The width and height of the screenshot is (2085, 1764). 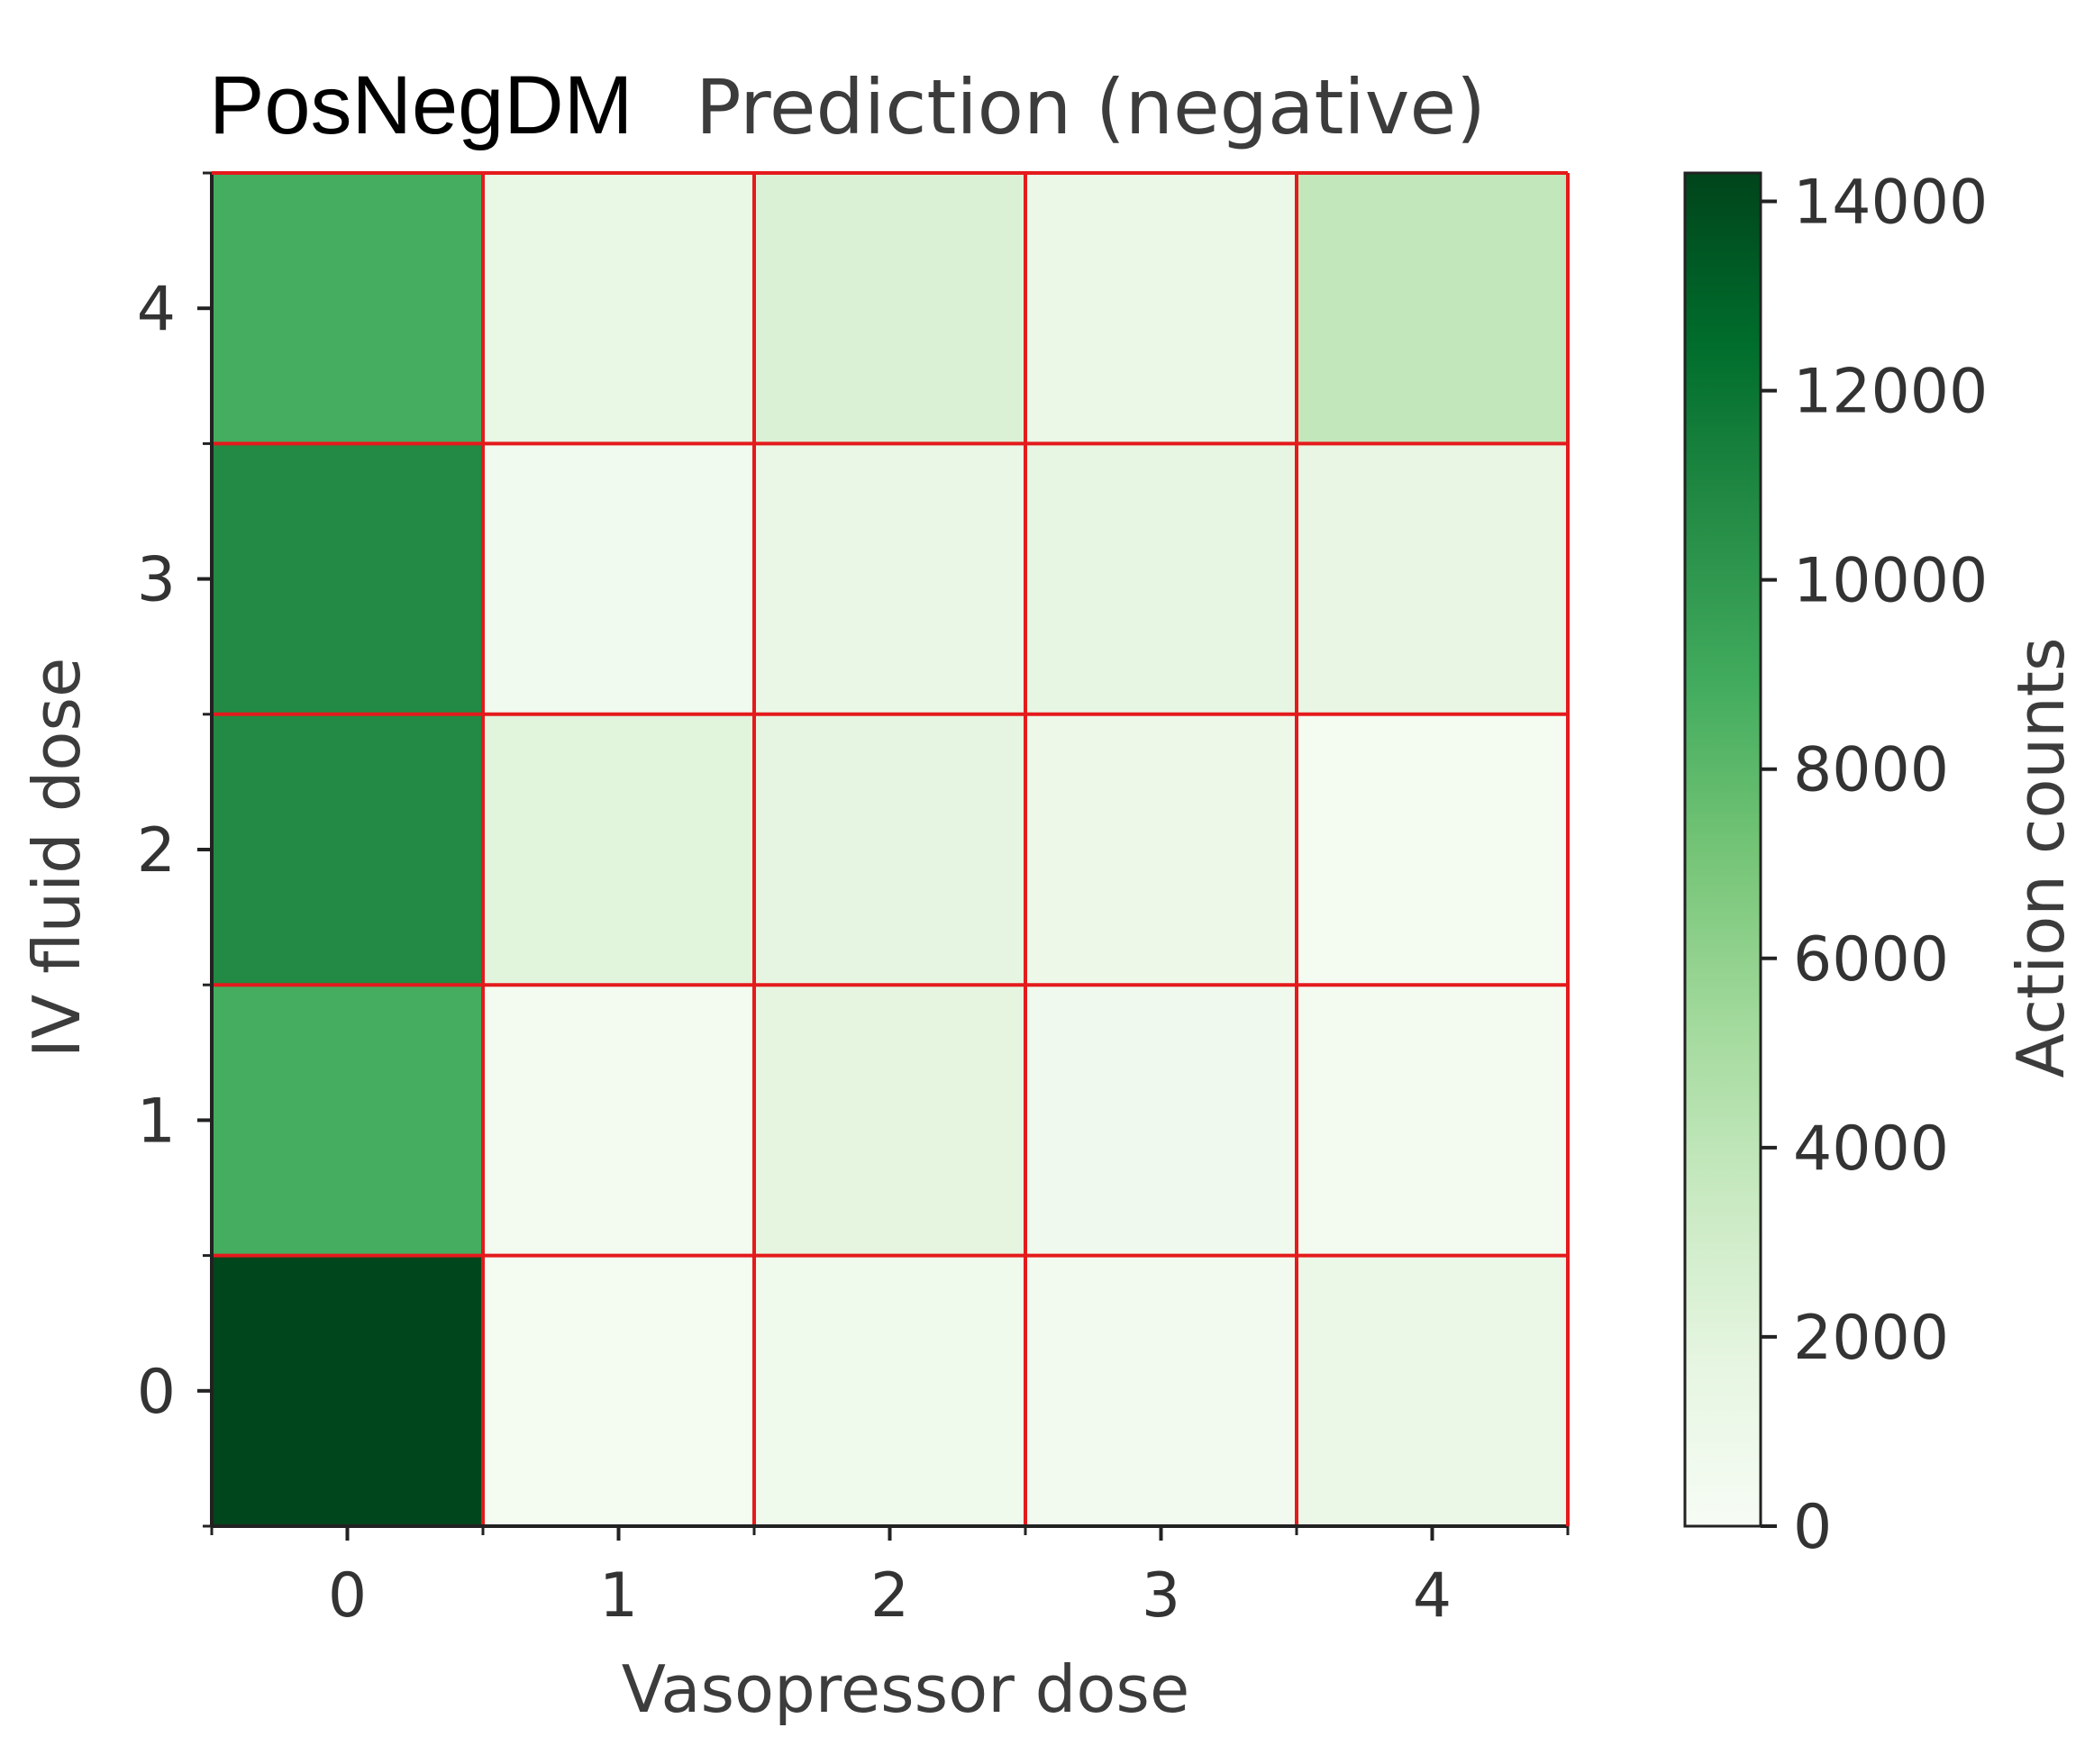 I want to click on colorbar-tick-label: 6000, so click(x=1871, y=960).